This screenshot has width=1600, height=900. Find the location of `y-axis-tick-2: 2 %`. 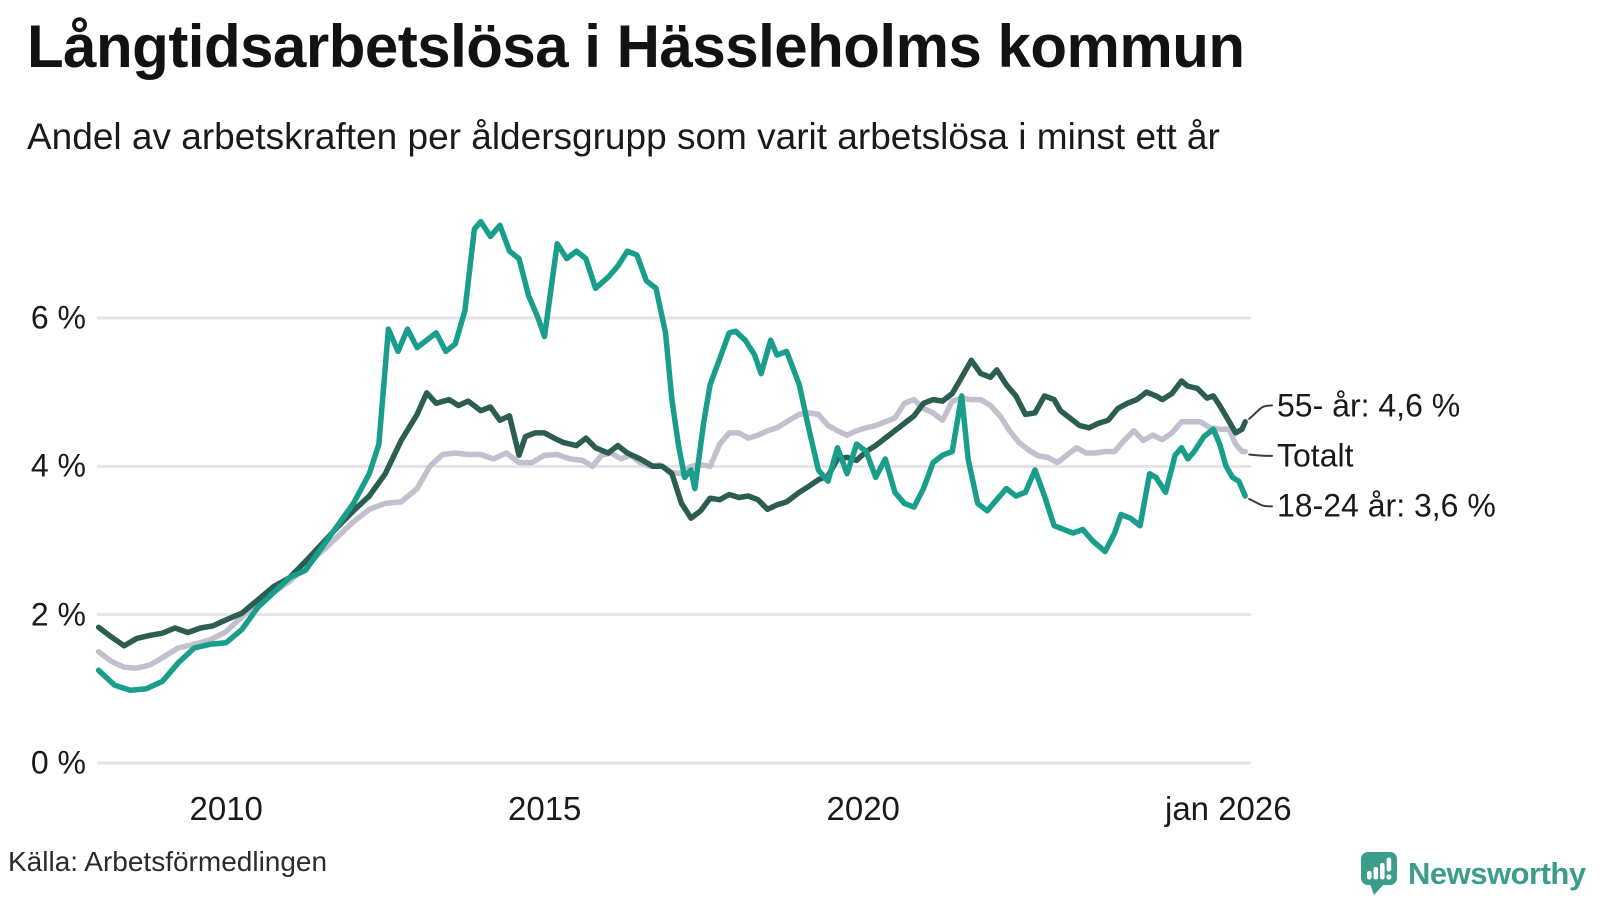

y-axis-tick-2: 2 % is located at coordinates (58, 614).